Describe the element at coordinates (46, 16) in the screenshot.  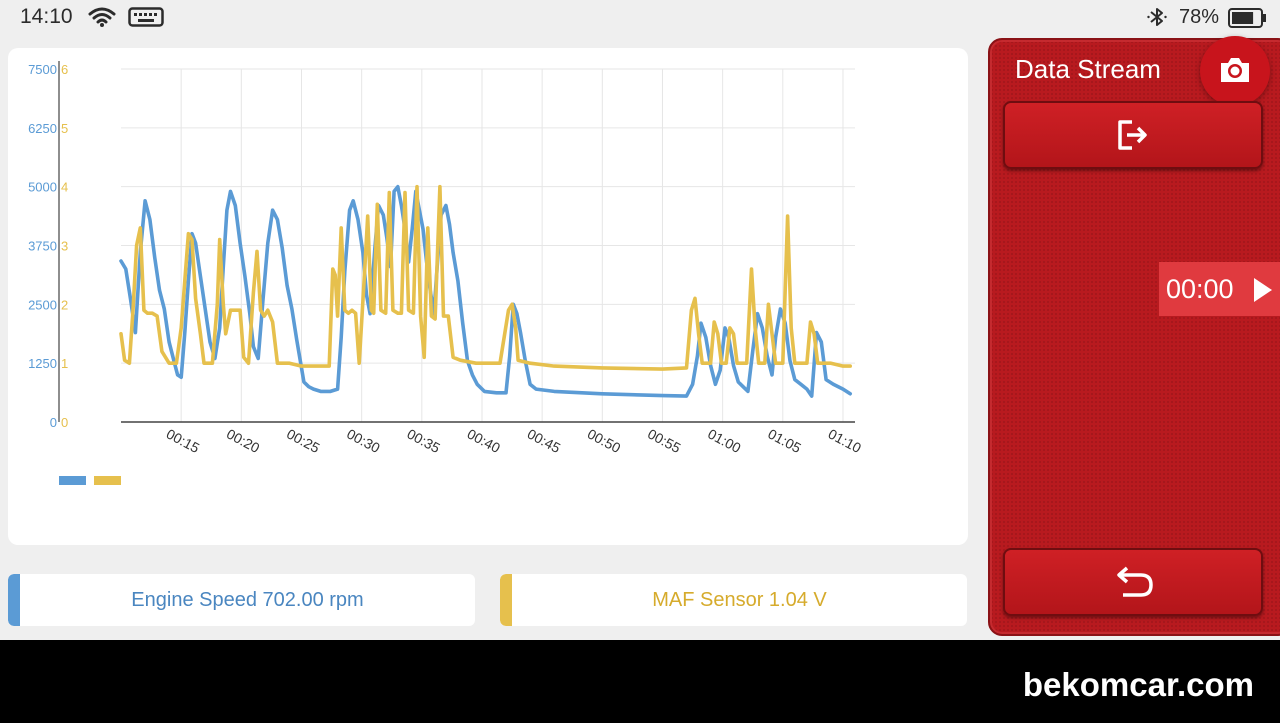
I see `status-time: 14:10` at that location.